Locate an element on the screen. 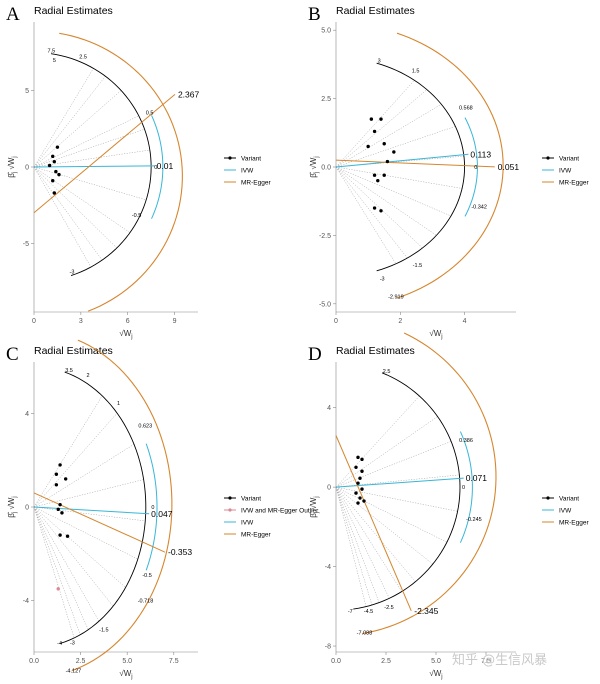 The width and height of the screenshot is (600, 684). y-tick-label: -8 is located at coordinates (328, 647).